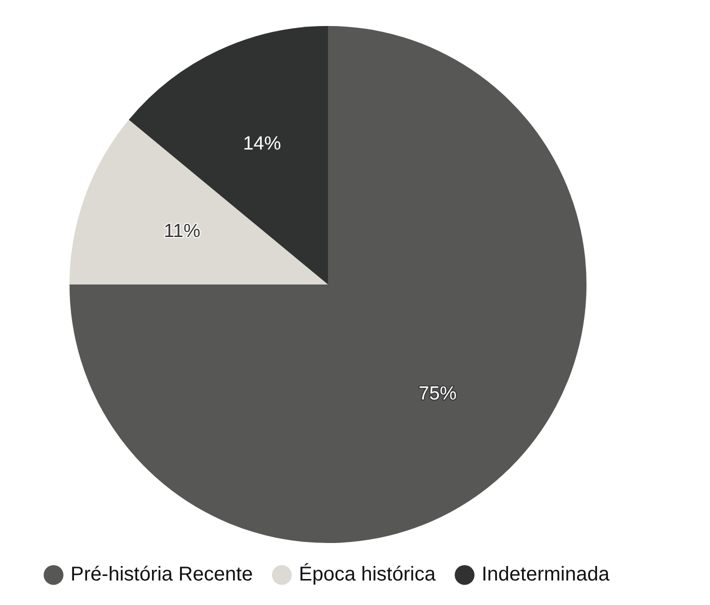  Describe the element at coordinates (182, 231) in the screenshot. I see `data-label: 11%` at that location.